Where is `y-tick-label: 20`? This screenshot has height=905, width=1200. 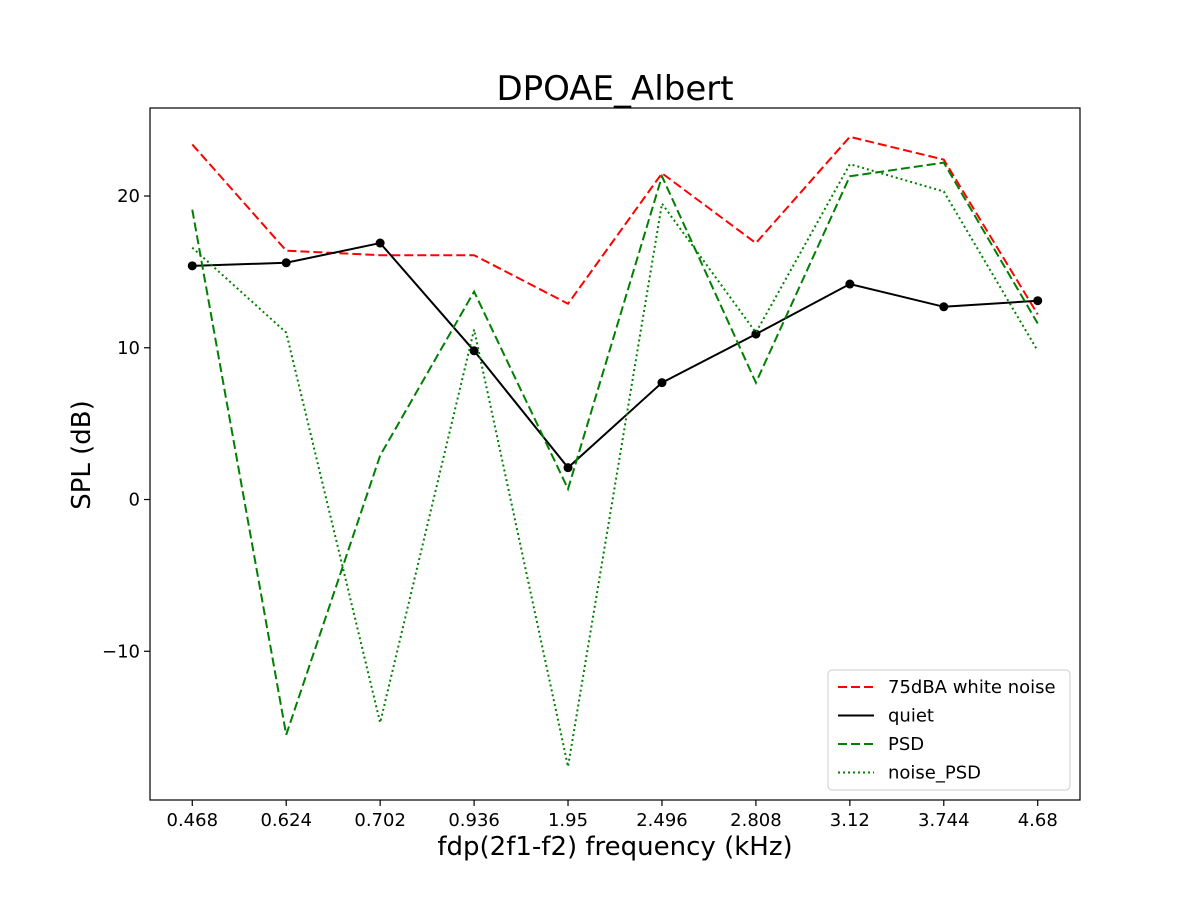
y-tick-label: 20 is located at coordinates (128, 196).